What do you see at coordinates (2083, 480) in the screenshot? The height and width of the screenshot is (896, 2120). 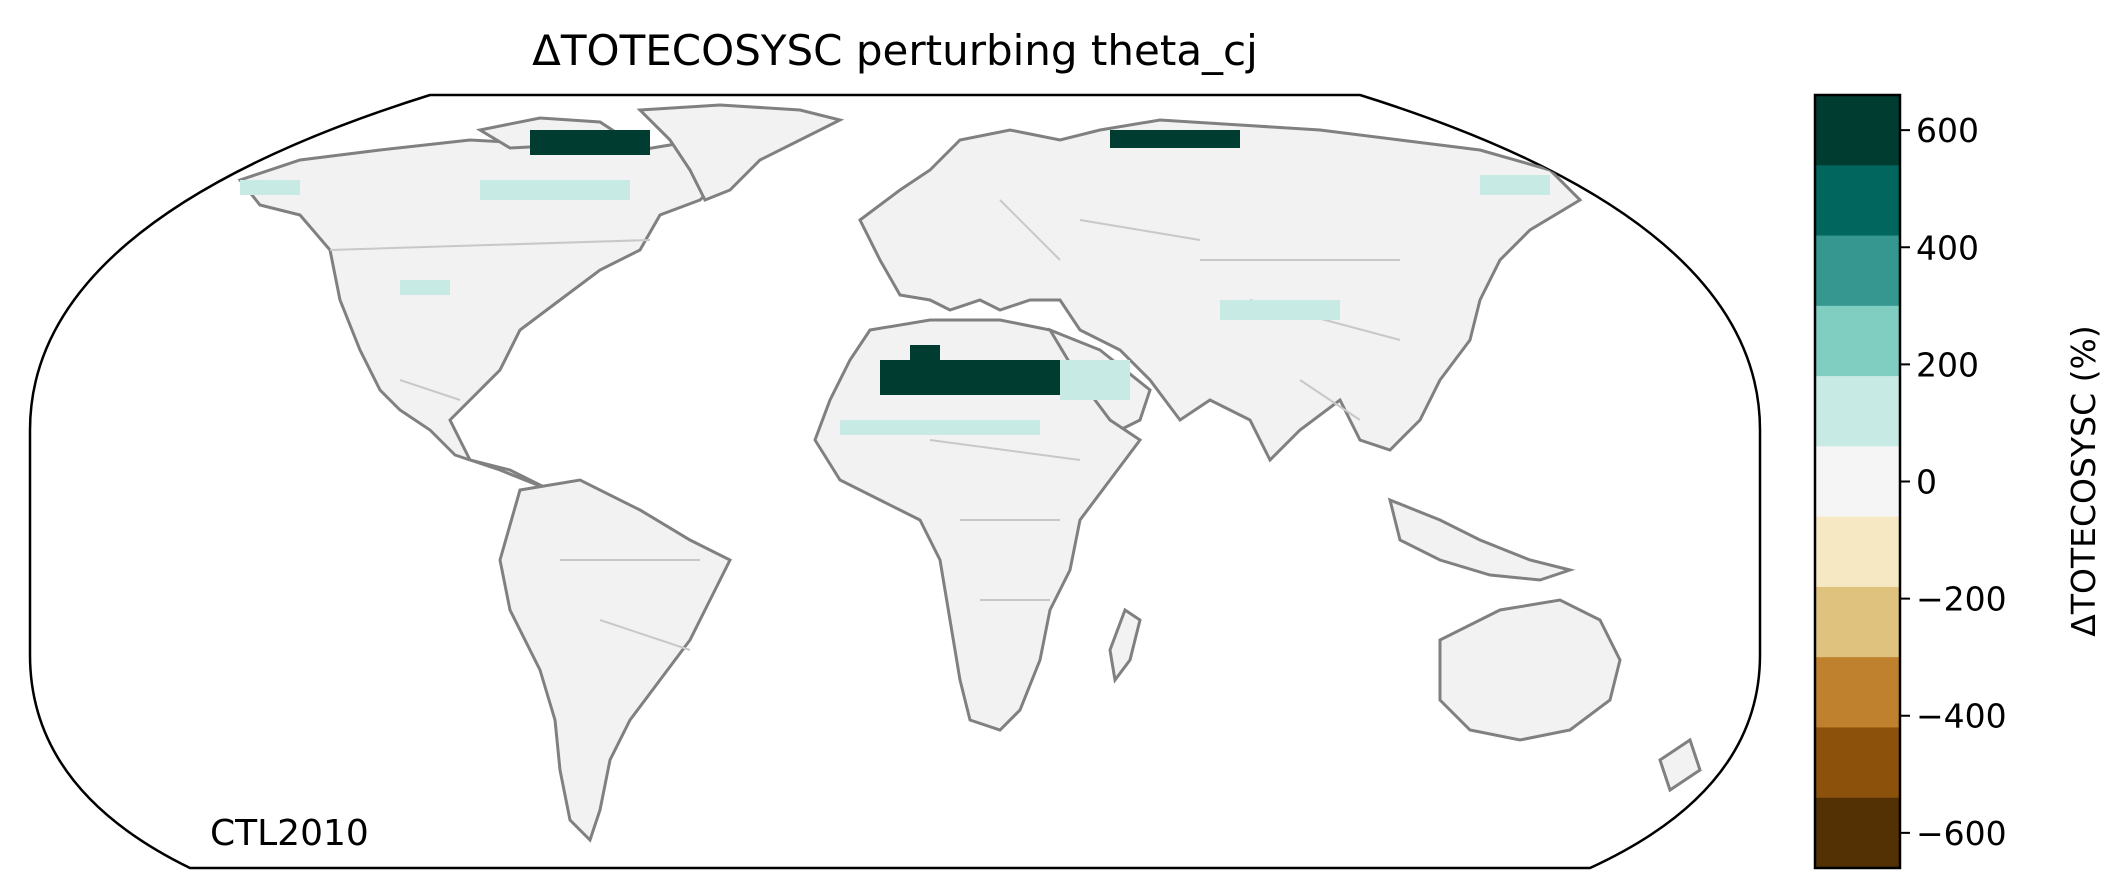 I see `colorbar-label: ΔTOTECOSYSC (%)` at bounding box center [2083, 480].